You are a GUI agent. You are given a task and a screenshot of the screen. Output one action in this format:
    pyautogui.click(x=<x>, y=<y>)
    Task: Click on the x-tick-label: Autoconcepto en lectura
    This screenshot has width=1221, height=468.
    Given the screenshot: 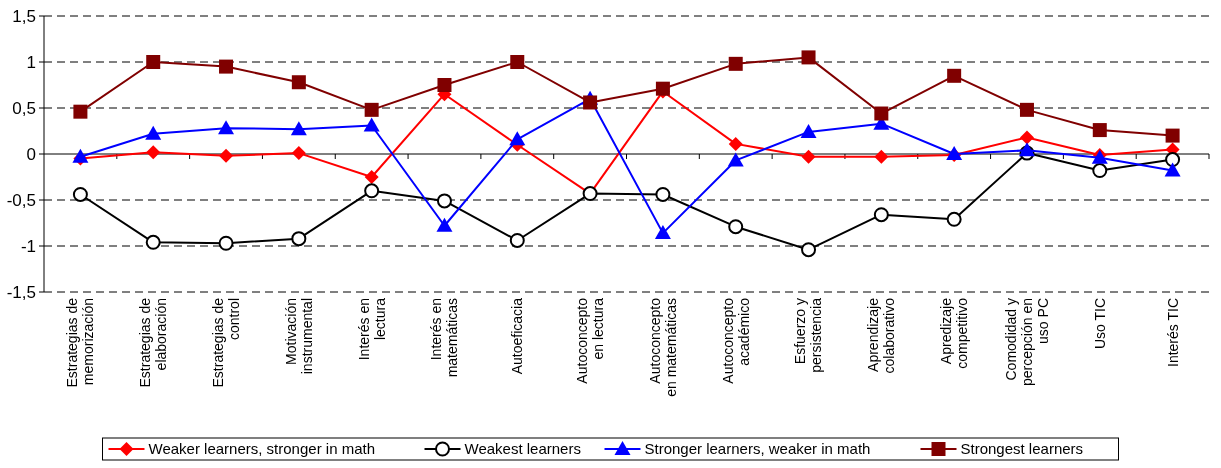 What is the action you would take?
    pyautogui.click(x=589, y=340)
    